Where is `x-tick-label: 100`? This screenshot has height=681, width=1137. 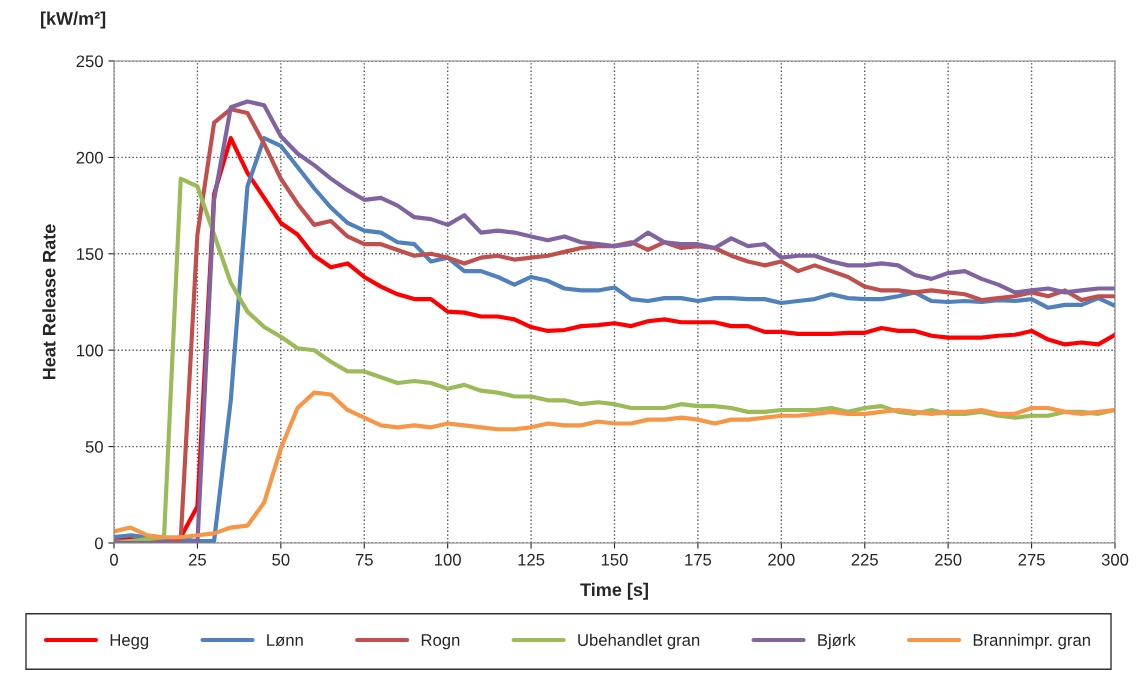 x-tick-label: 100 is located at coordinates (448, 559).